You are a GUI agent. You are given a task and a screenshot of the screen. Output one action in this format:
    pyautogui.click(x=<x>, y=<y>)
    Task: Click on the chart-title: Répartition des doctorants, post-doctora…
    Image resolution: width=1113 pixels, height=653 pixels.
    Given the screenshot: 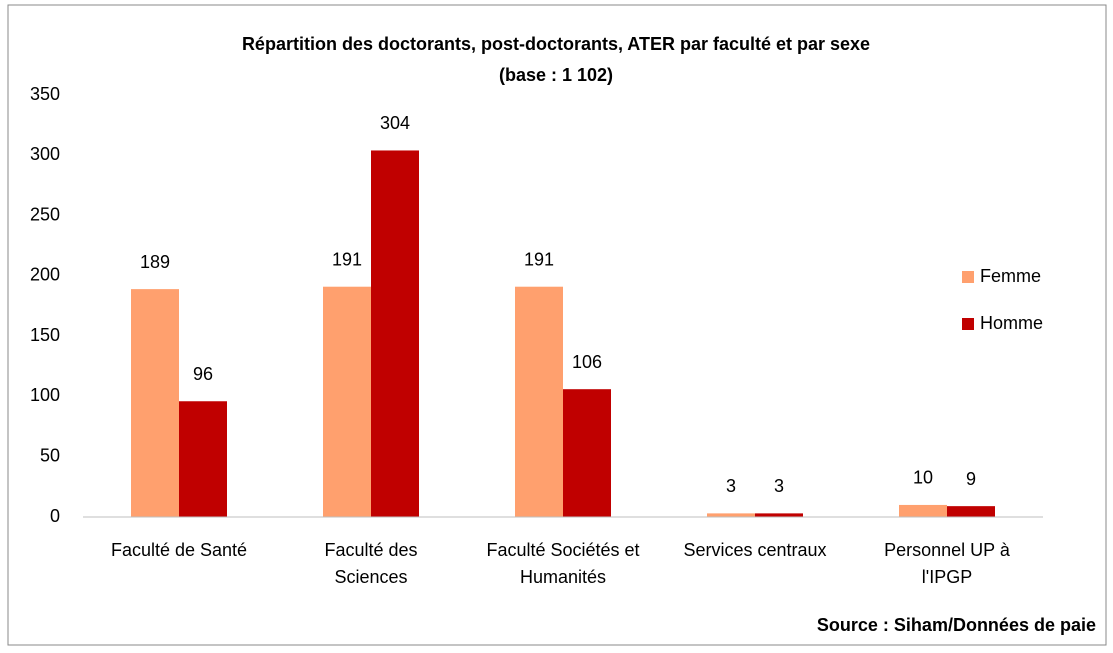 What is the action you would take?
    pyautogui.click(x=556, y=44)
    